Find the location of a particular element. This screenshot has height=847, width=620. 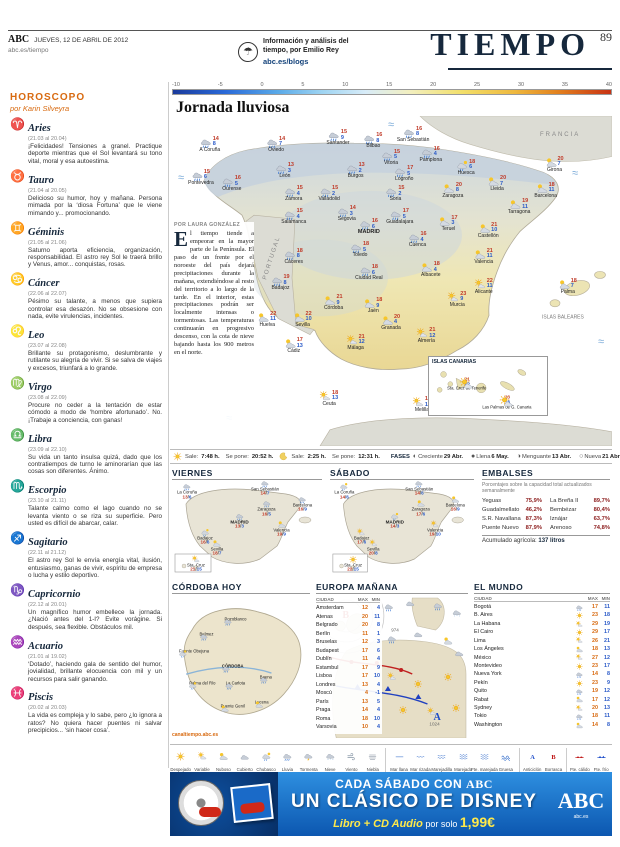

zodiac-virgo-icon: ♍ is located at coordinates (17, 382).